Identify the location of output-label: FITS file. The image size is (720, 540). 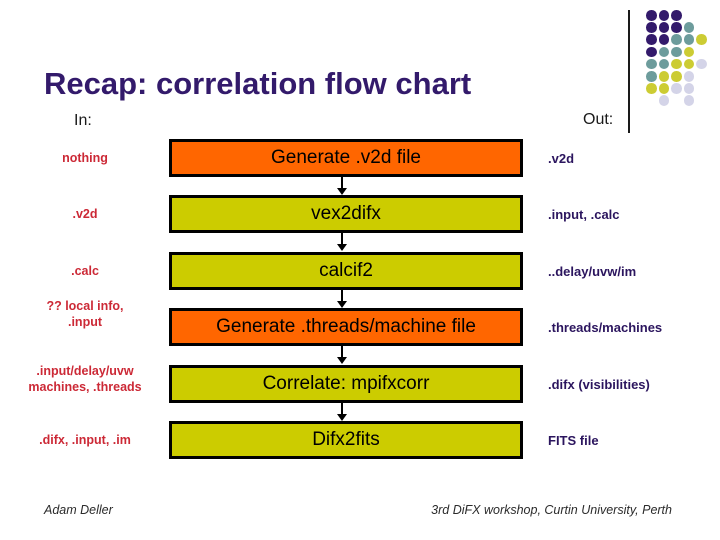
(573, 440).